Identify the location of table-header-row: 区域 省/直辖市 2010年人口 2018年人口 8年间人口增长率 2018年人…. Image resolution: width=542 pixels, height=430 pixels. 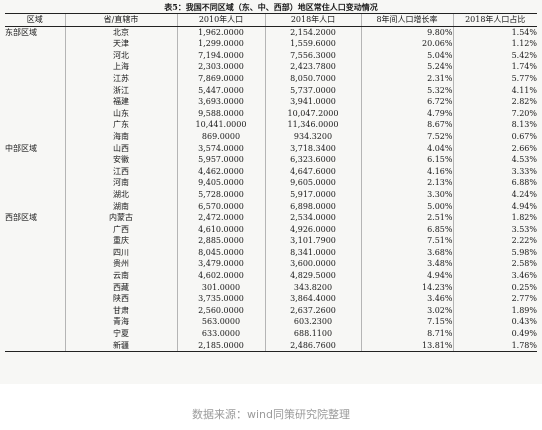
(271, 20).